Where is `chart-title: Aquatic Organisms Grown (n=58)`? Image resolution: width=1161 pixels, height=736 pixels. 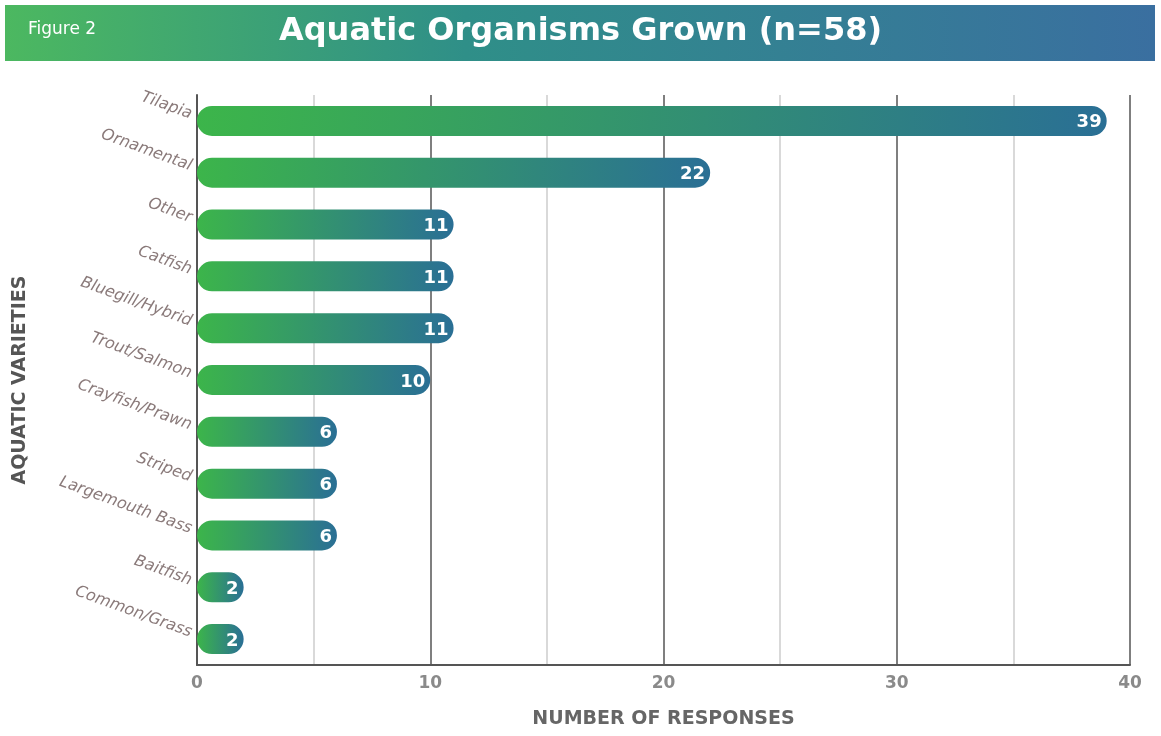 chart-title: Aquatic Organisms Grown (n=58) is located at coordinates (580, 29).